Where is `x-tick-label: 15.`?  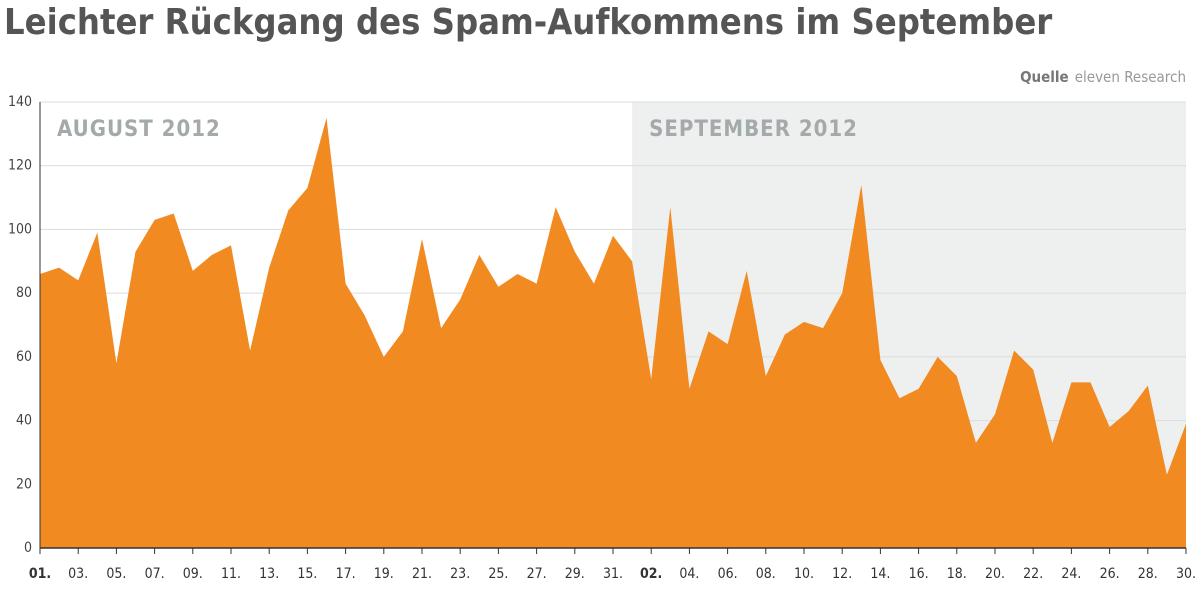
x-tick-label: 15. is located at coordinates (307, 574).